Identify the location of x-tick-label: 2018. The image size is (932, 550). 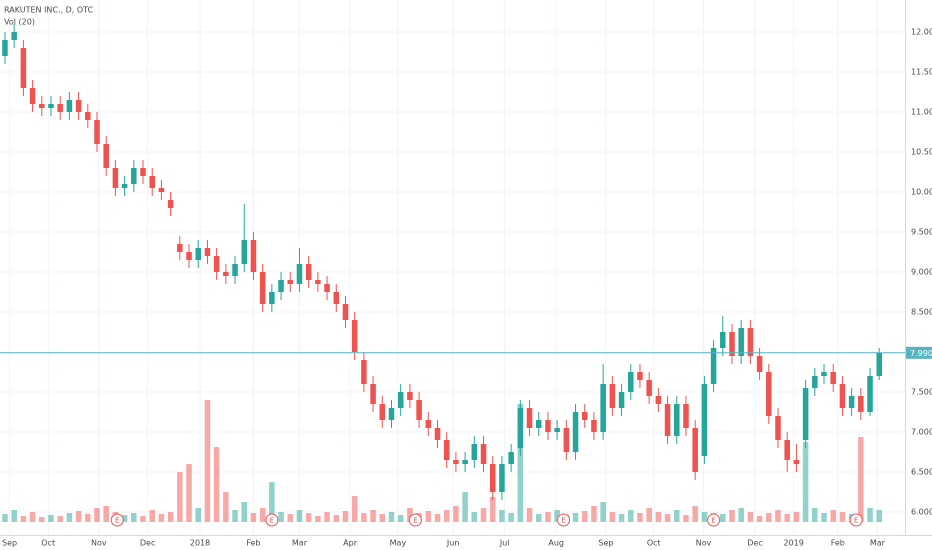
(200, 543).